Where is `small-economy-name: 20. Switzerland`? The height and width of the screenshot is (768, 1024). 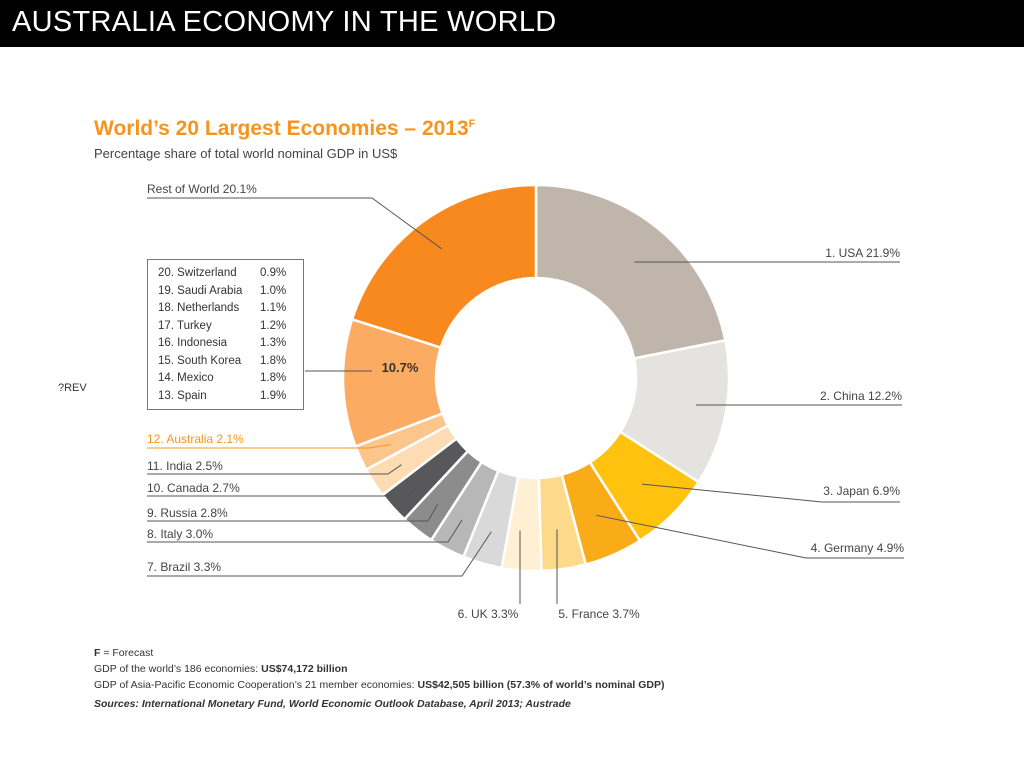 small-economy-name: 20. Switzerland is located at coordinates (197, 273).